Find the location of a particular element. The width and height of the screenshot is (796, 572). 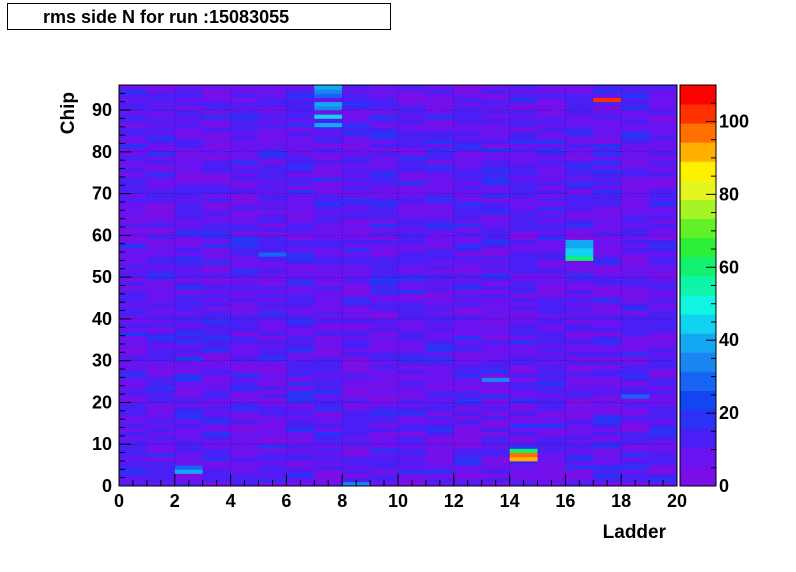

chart-title: rms side N for run :15083055 is located at coordinates (166, 17).